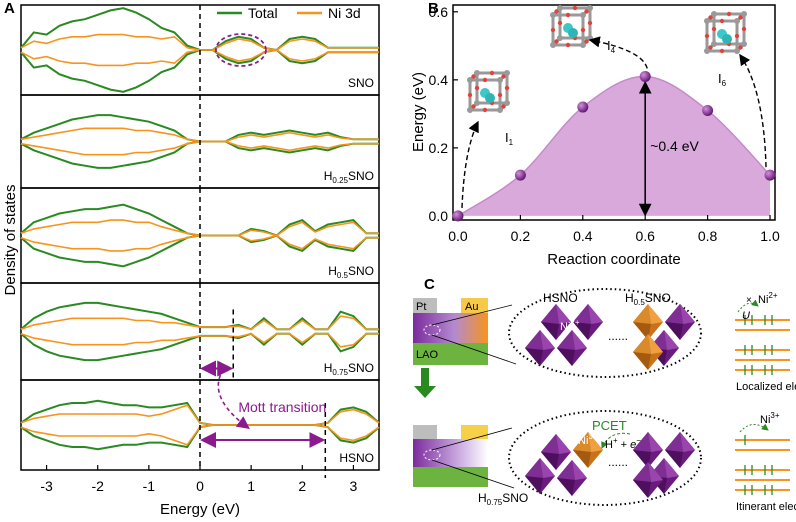 The image size is (796, 522). What do you see at coordinates (439, 80) in the screenshot?
I see `y-tick-label: 0.4` at bounding box center [439, 80].